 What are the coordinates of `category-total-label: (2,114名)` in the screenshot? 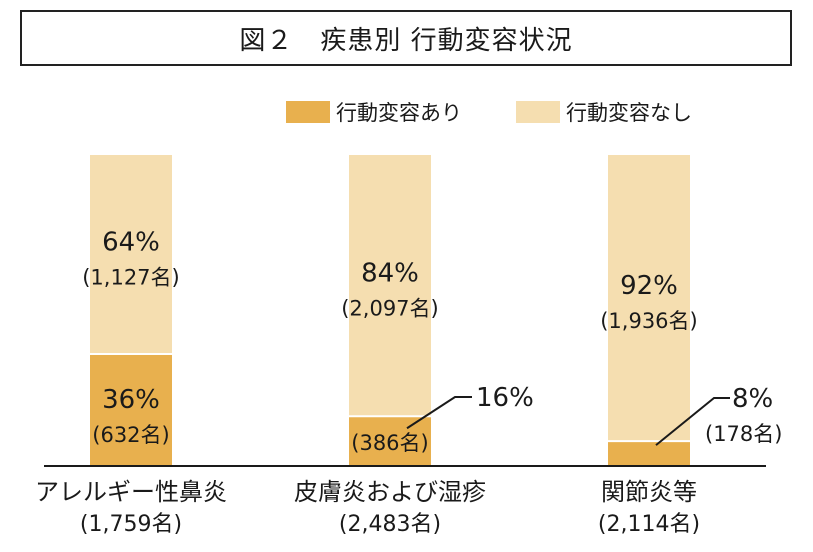 It's located at (649, 524).